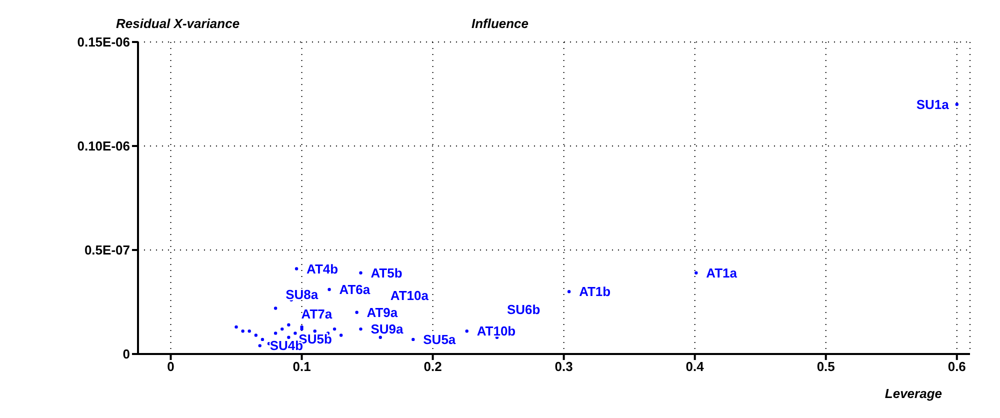  I want to click on annotation: AT1b, so click(595, 292).